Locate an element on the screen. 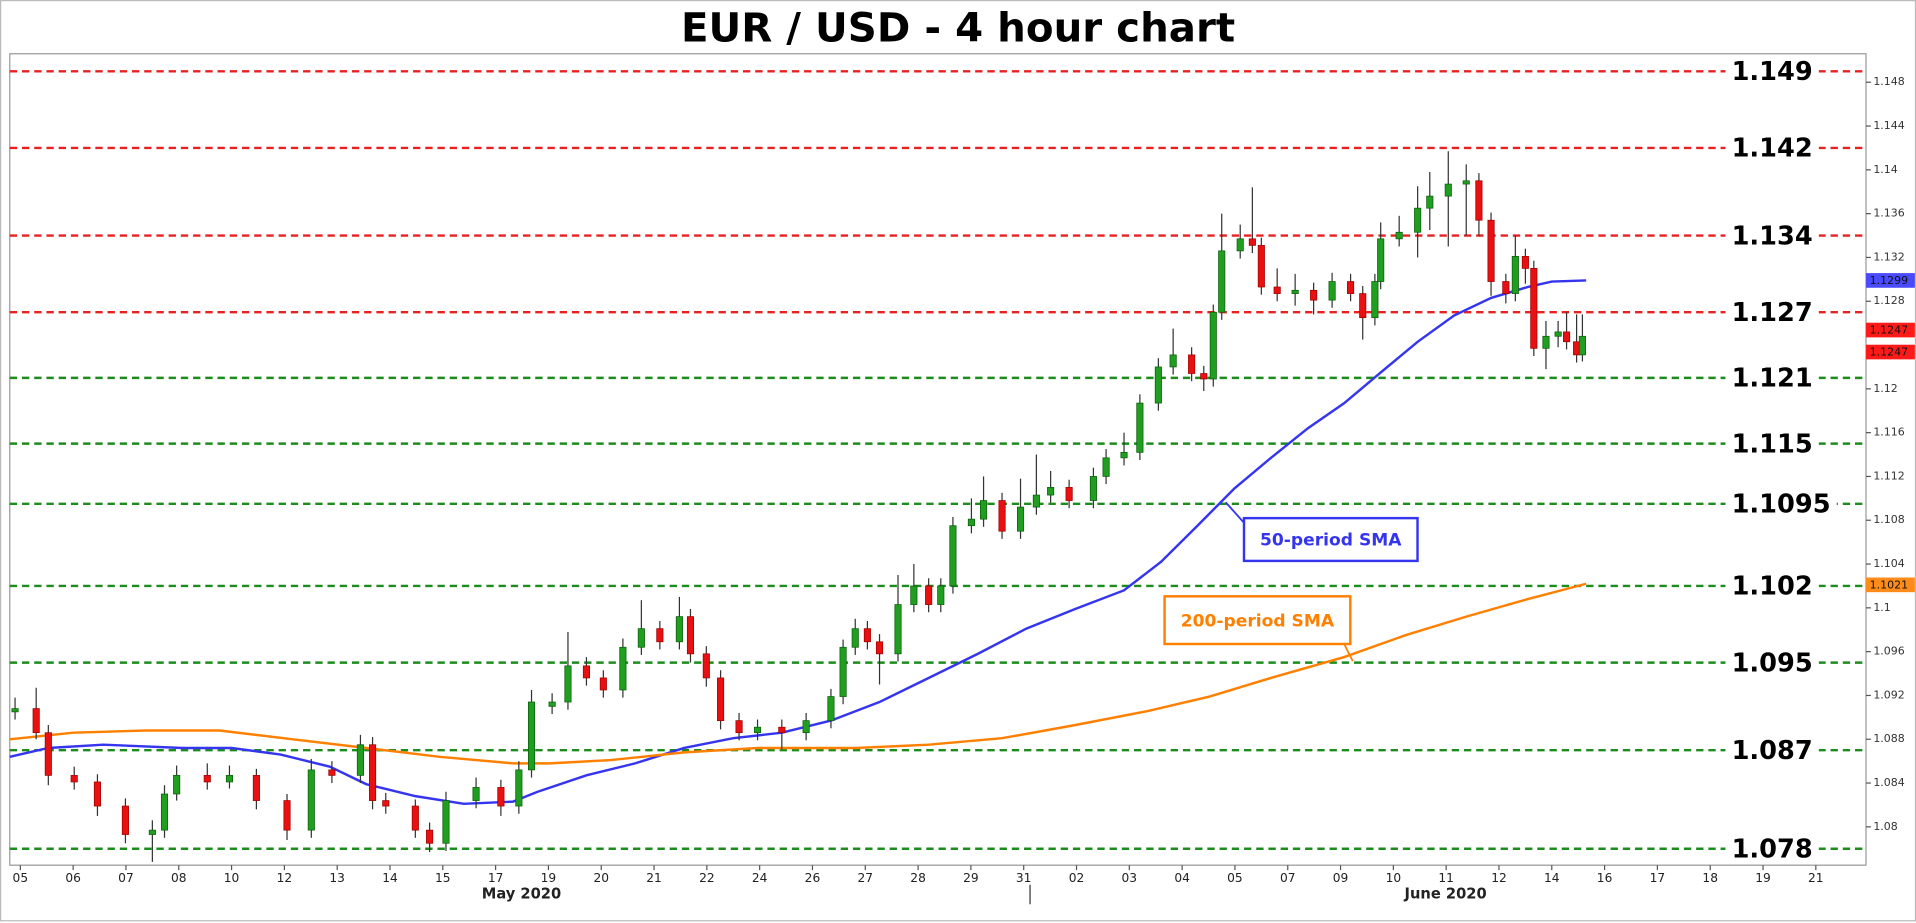  x-tick-label: 05 is located at coordinates (21, 878).